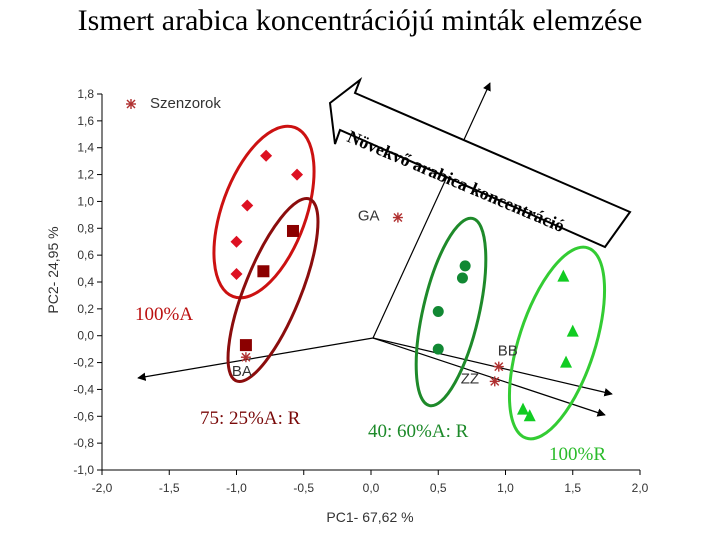 This screenshot has height=540, width=720. I want to click on loading-vector-zz, so click(489, 377).